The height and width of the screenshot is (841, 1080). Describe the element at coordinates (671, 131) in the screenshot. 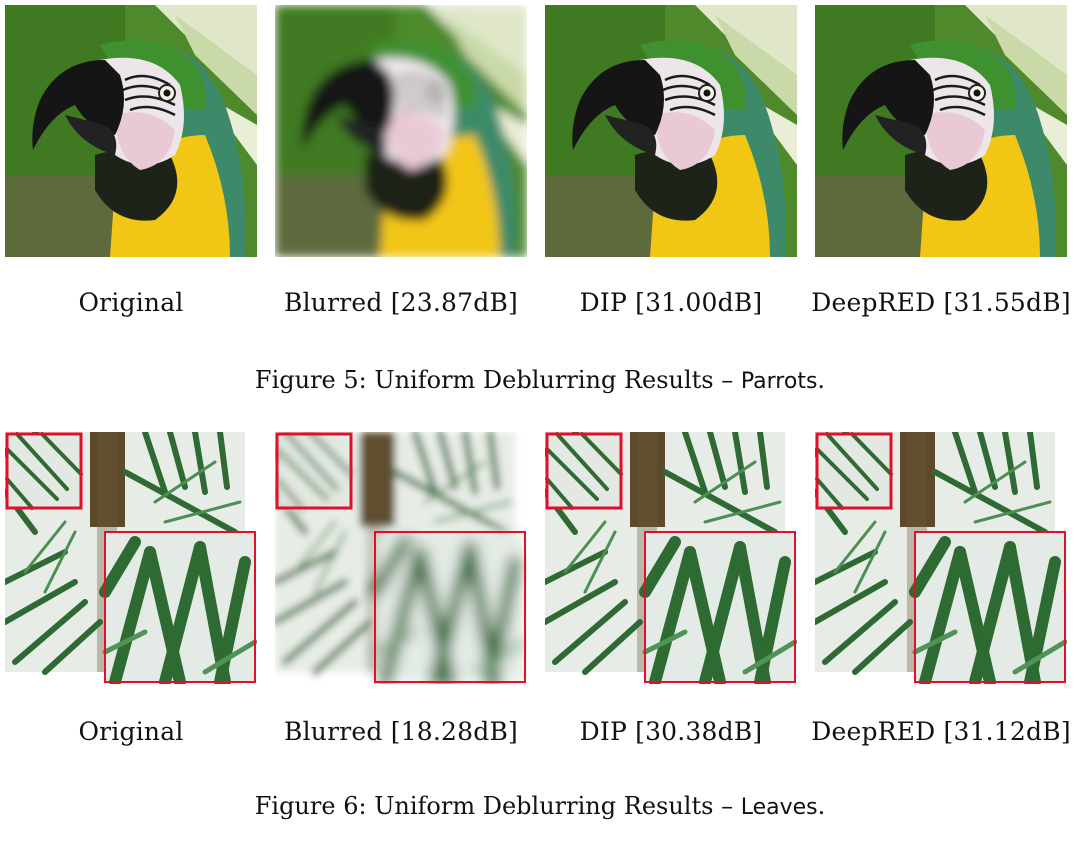

I see `parrot-dip-image` at that location.